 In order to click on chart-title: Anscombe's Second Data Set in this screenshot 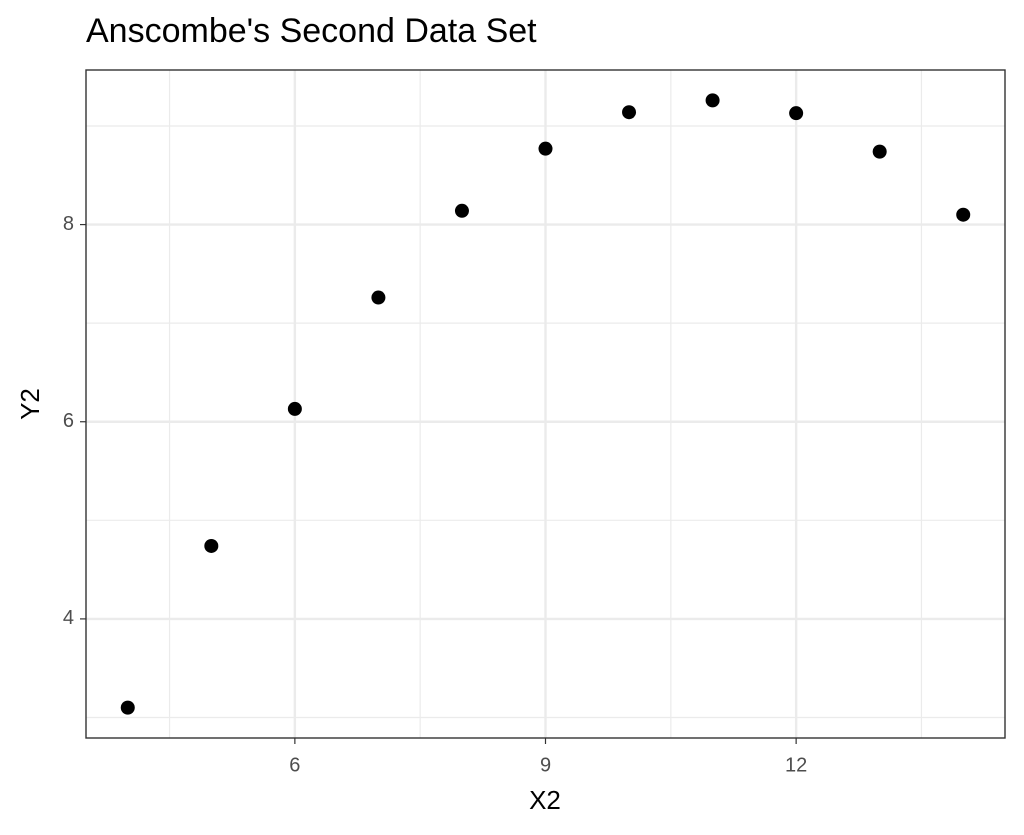, I will do `click(311, 31)`.